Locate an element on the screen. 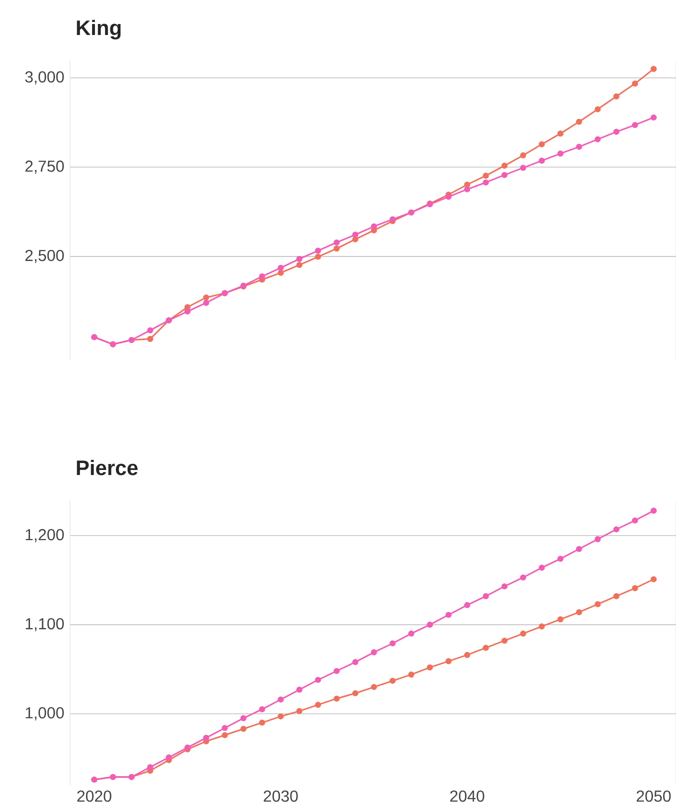  y-tick-label: 2,750 is located at coordinates (44, 167).